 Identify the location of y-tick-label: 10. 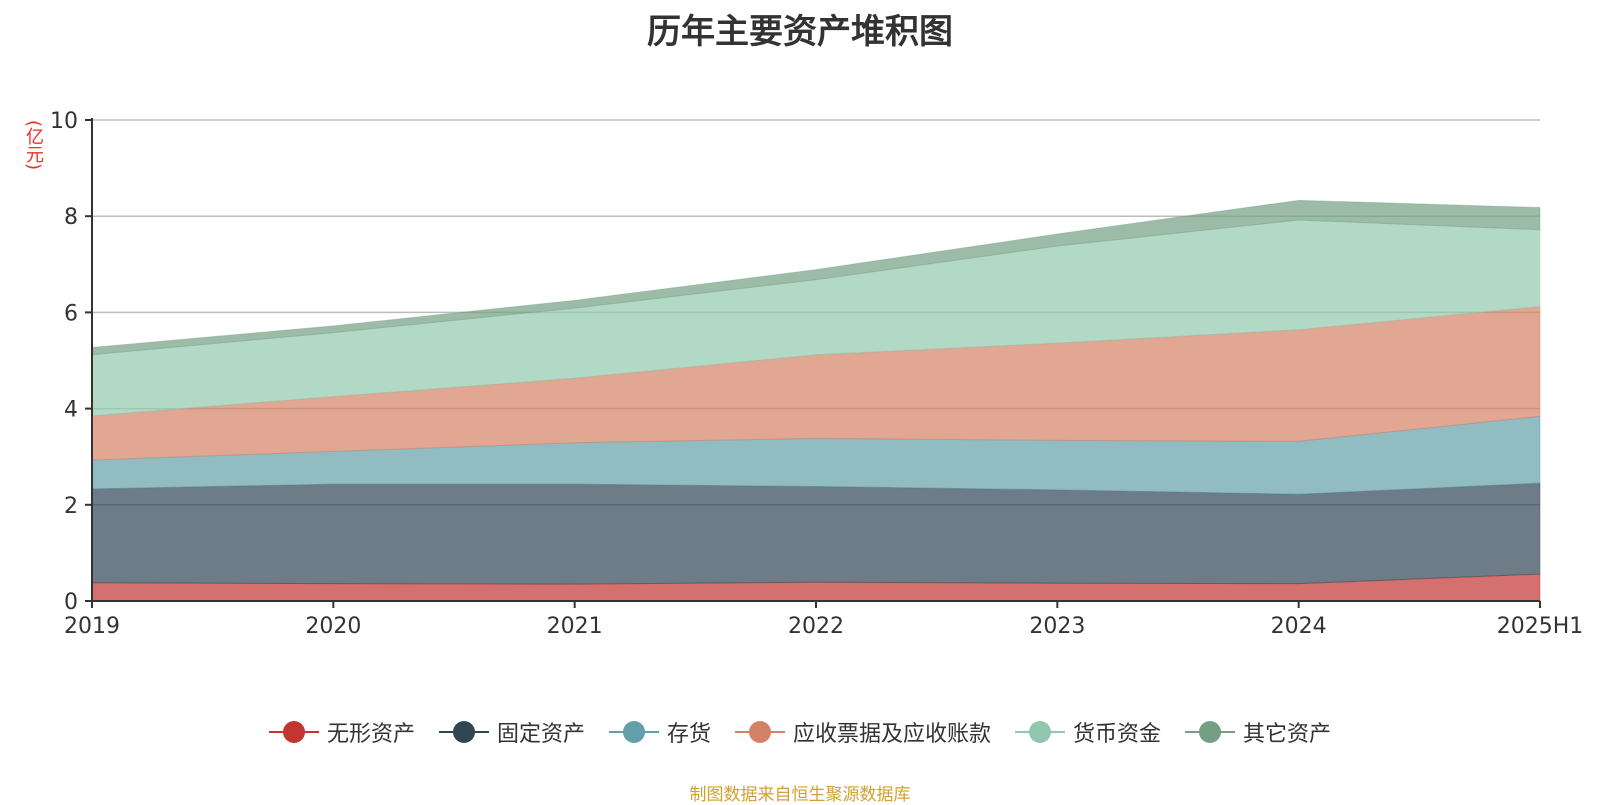
(64, 121).